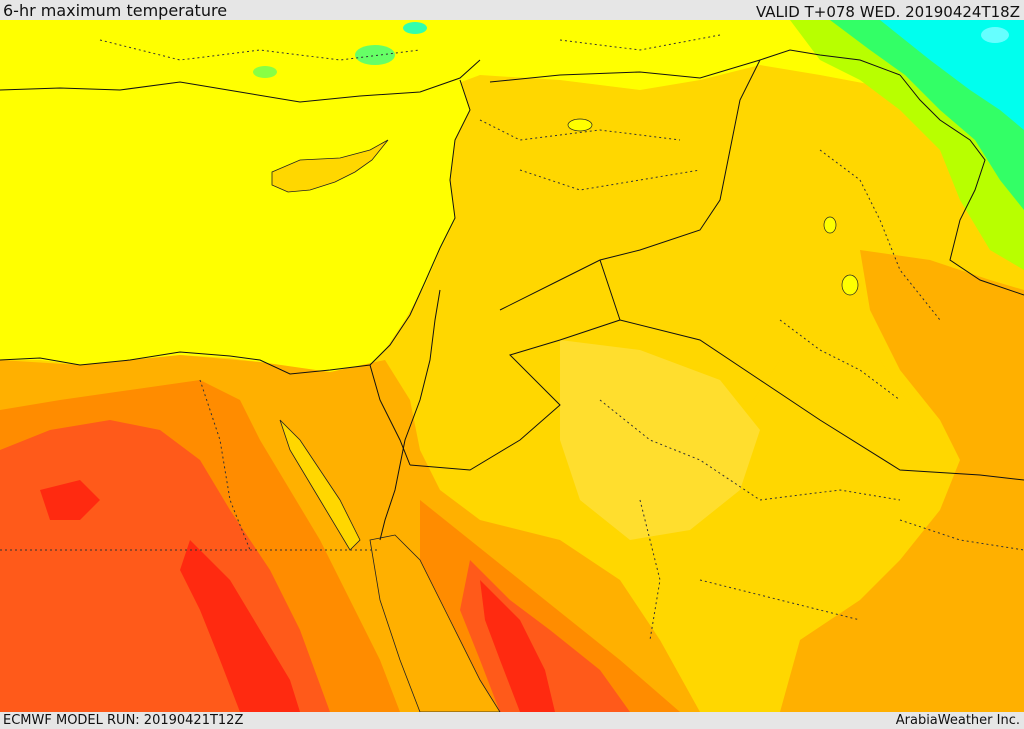 This screenshot has width=1024, height=729. Describe the element at coordinates (887, 12) in the screenshot. I see `valid-time: VALID T+078 WED. 20190424T18Z` at that location.